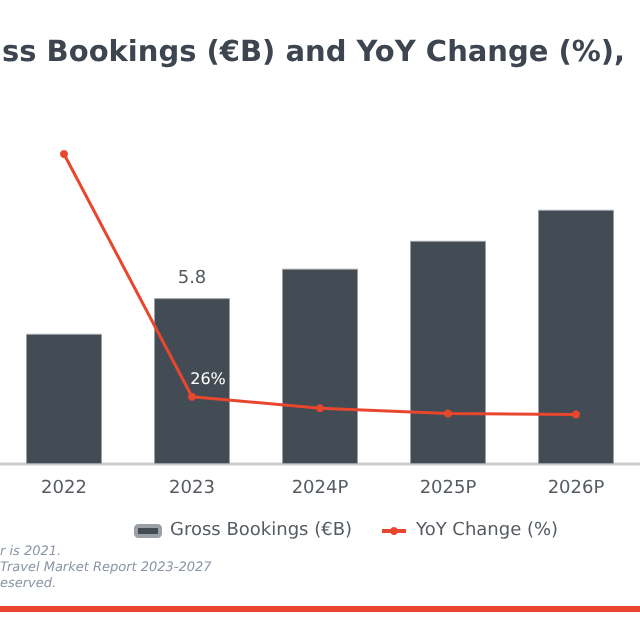 Image resolution: width=640 pixels, height=640 pixels. I want to click on legend-label: YoY Change (%), so click(486, 531).